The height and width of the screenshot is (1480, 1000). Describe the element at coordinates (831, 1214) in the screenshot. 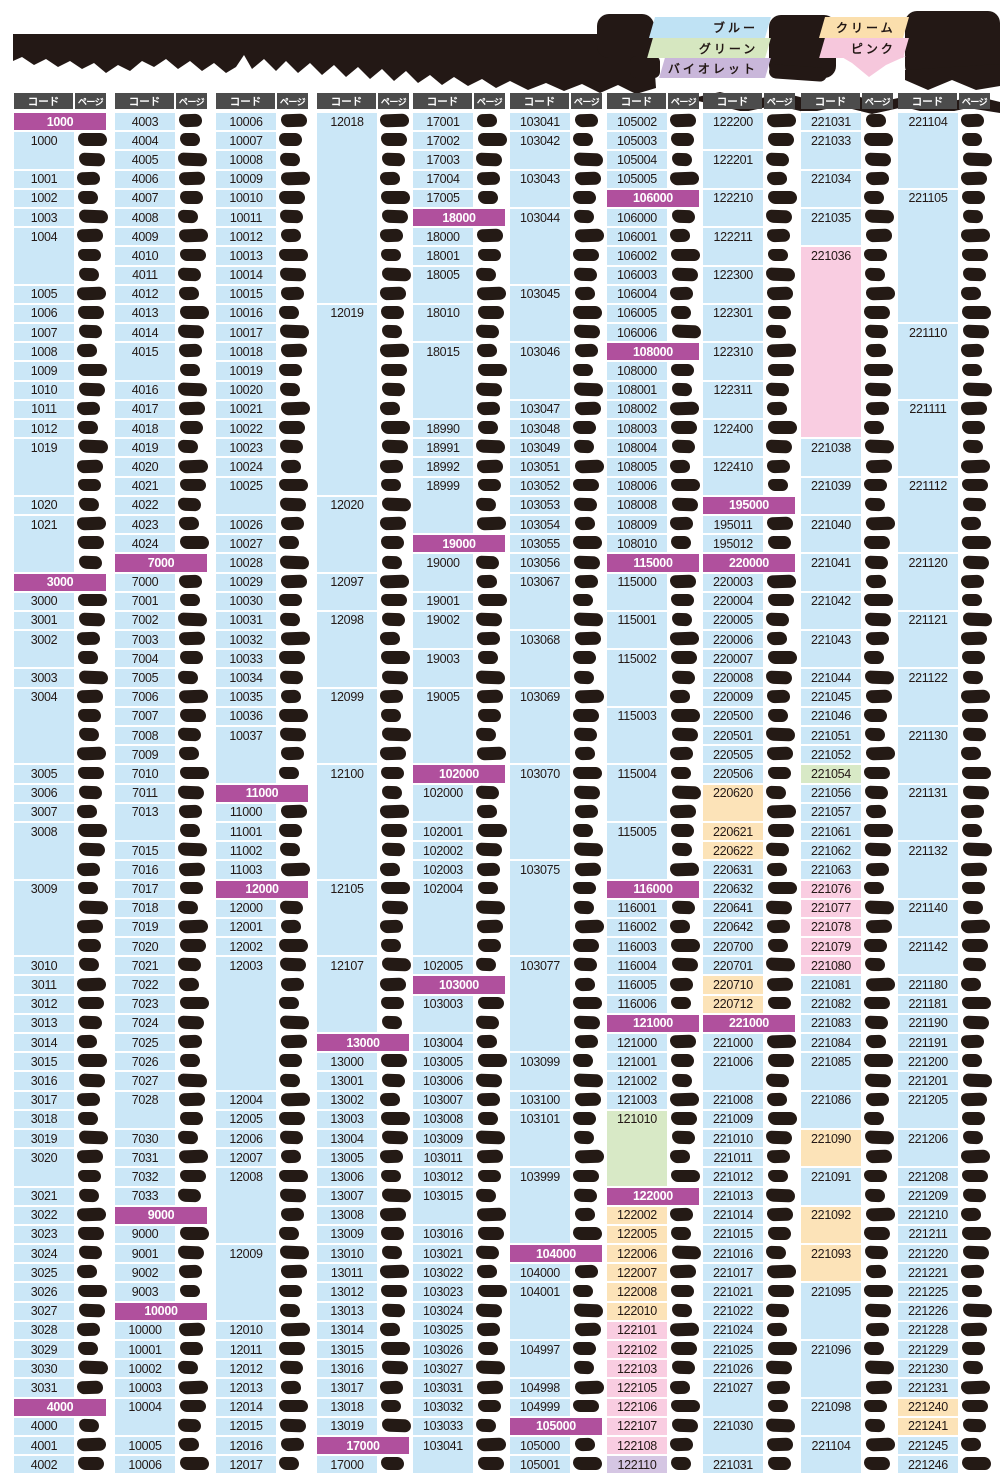

I see `code-cell: 221092` at that location.